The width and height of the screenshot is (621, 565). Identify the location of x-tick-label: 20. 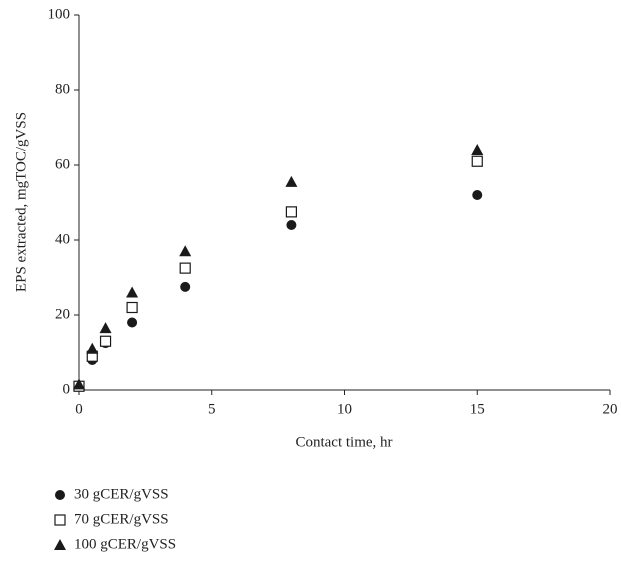
(610, 409).